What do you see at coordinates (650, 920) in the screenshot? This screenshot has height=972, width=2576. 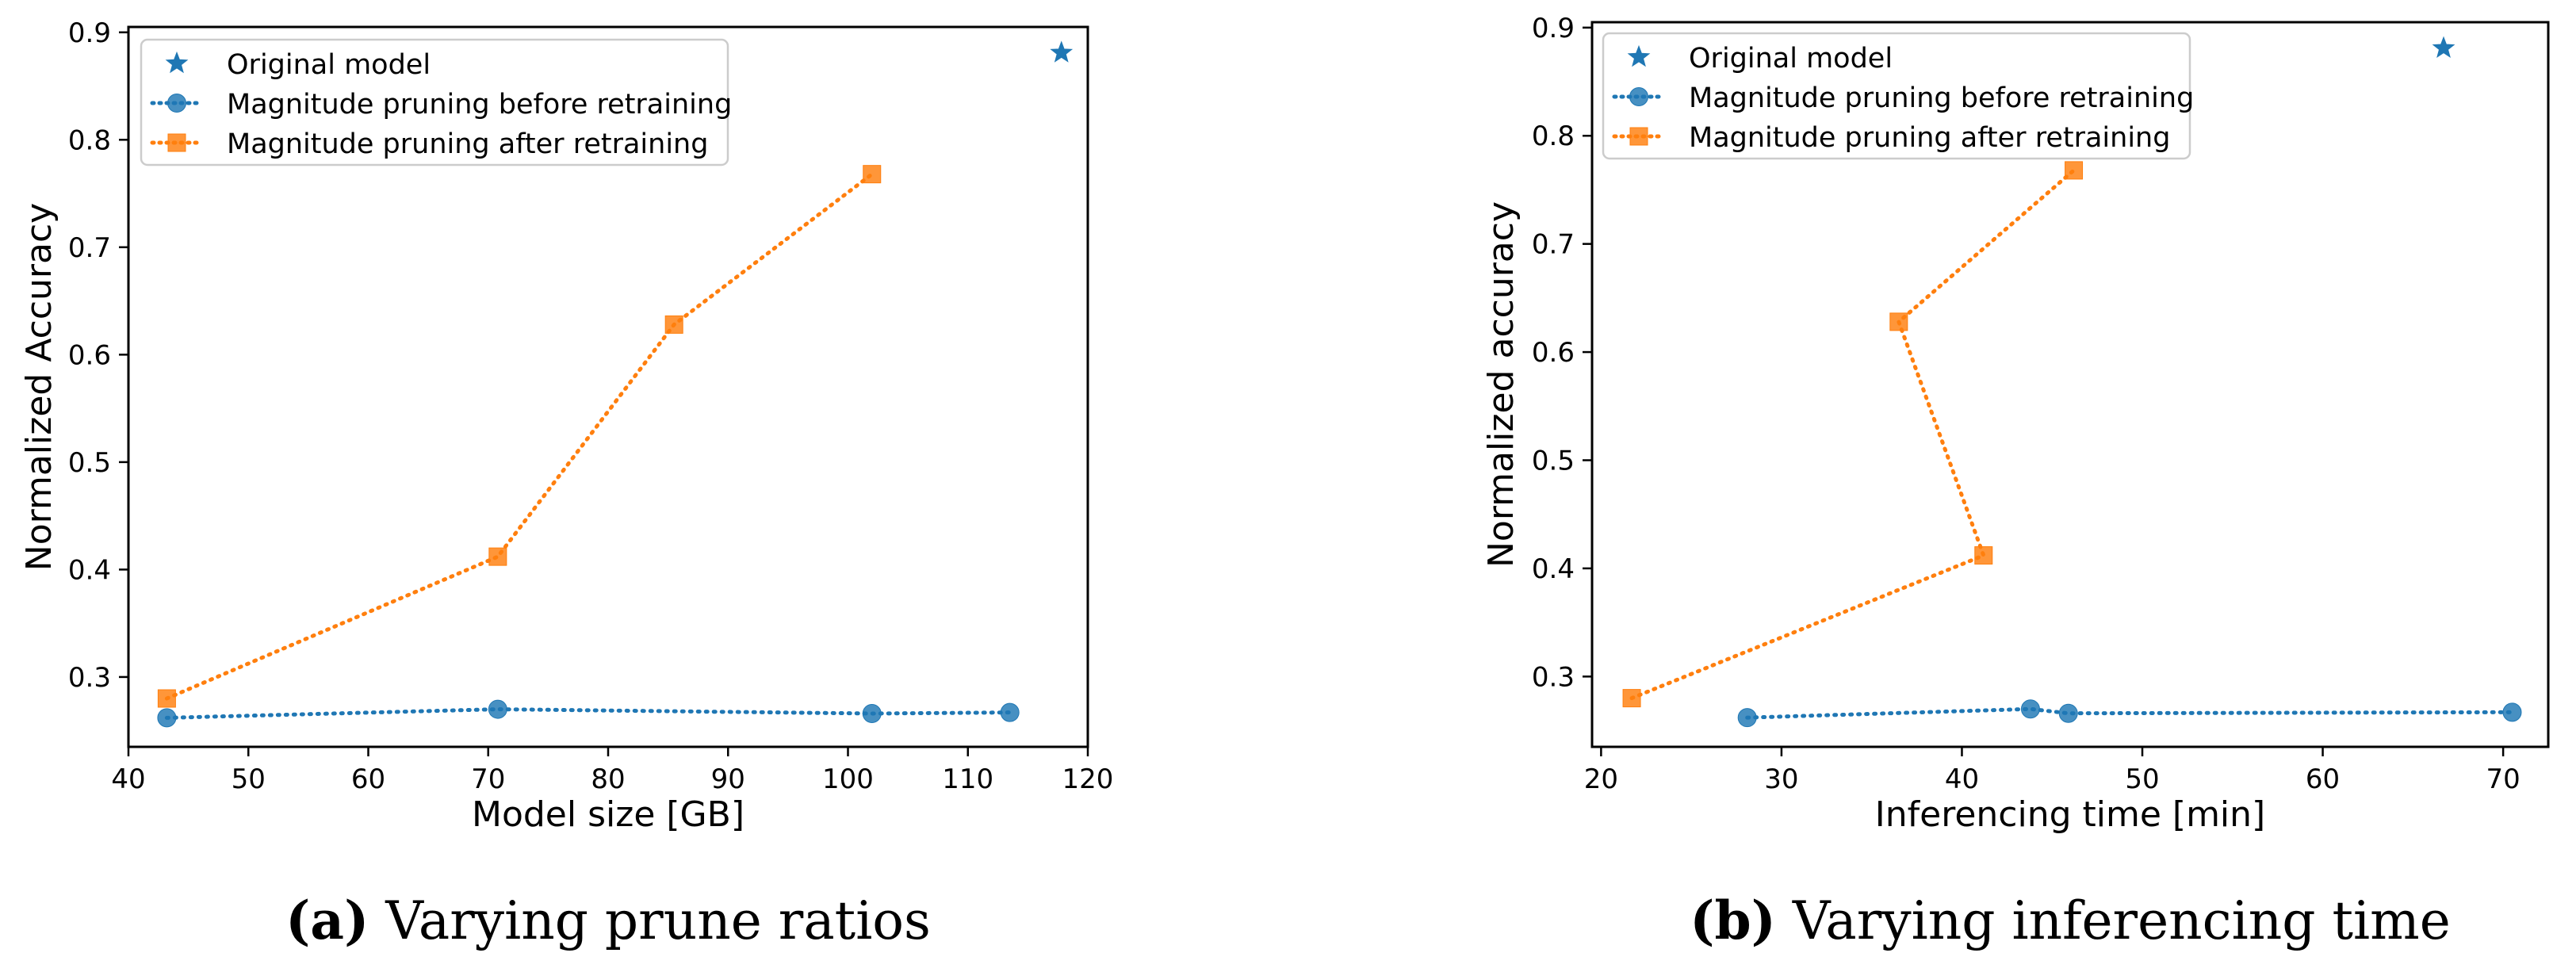 I see `caption-text-a: Varying prune ratios` at bounding box center [650, 920].